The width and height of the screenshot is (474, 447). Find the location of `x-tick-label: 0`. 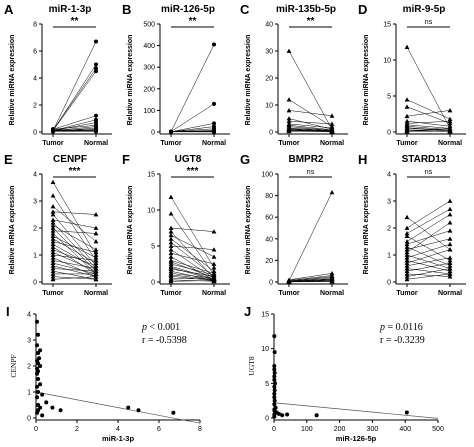

x-tick-label: 0 is located at coordinates (274, 429).